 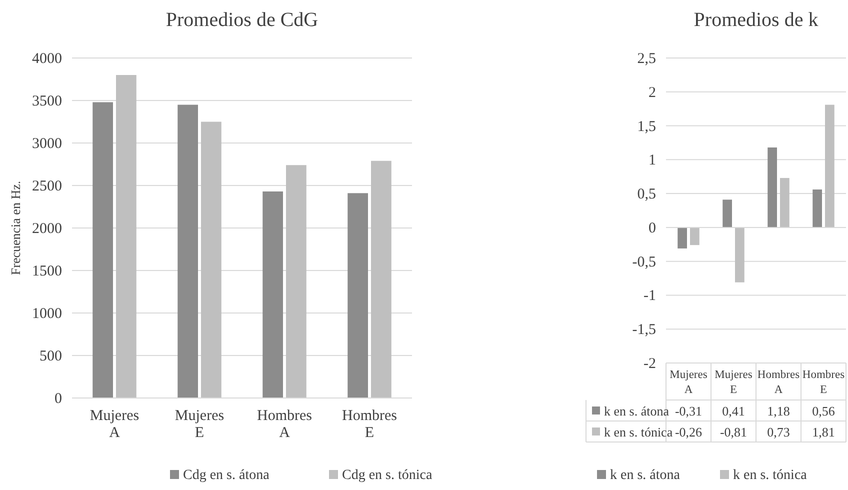 What do you see at coordinates (688, 411) in the screenshot?
I see `data-label: -0,31` at bounding box center [688, 411].